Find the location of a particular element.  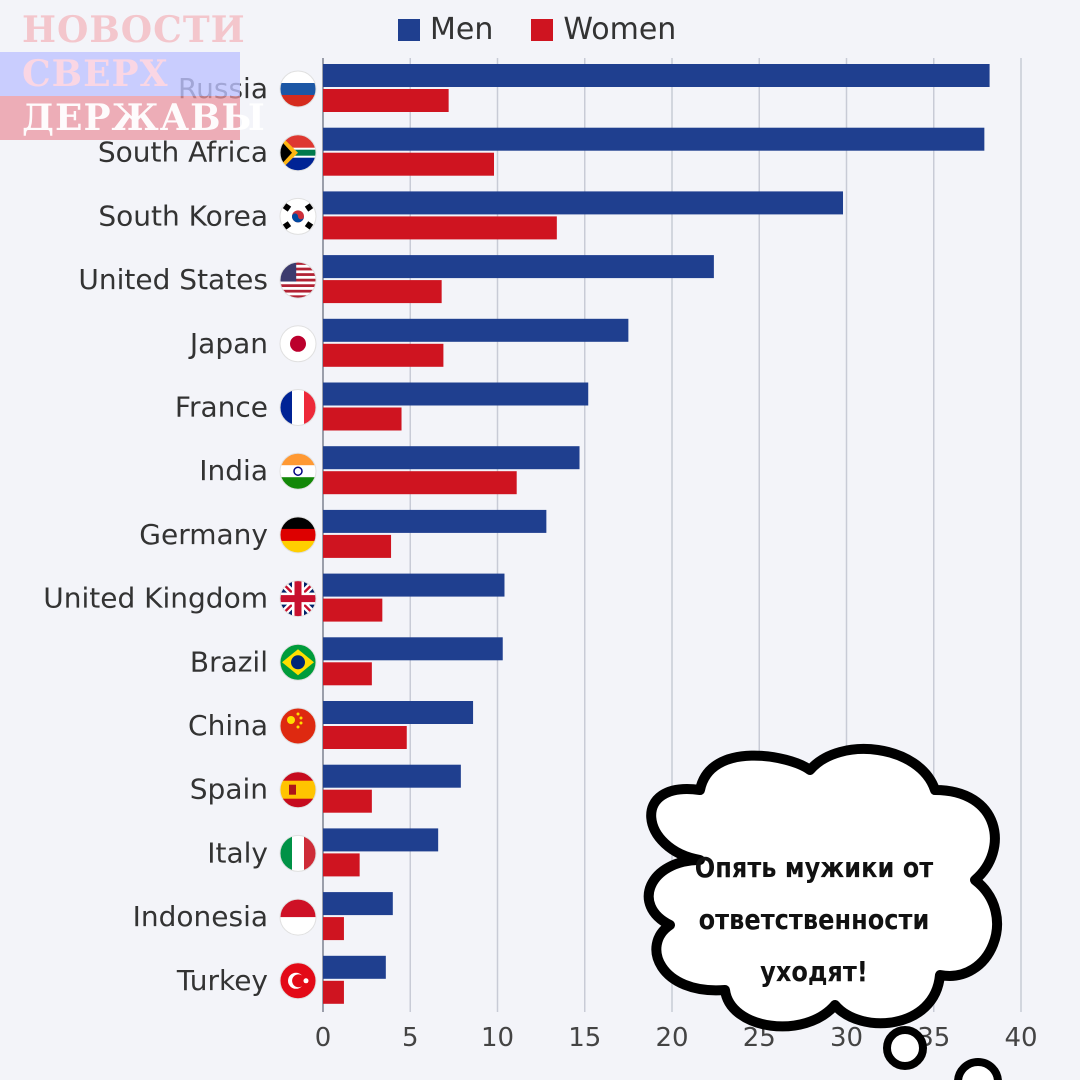

flag-south-africa-icon is located at coordinates (298, 153).